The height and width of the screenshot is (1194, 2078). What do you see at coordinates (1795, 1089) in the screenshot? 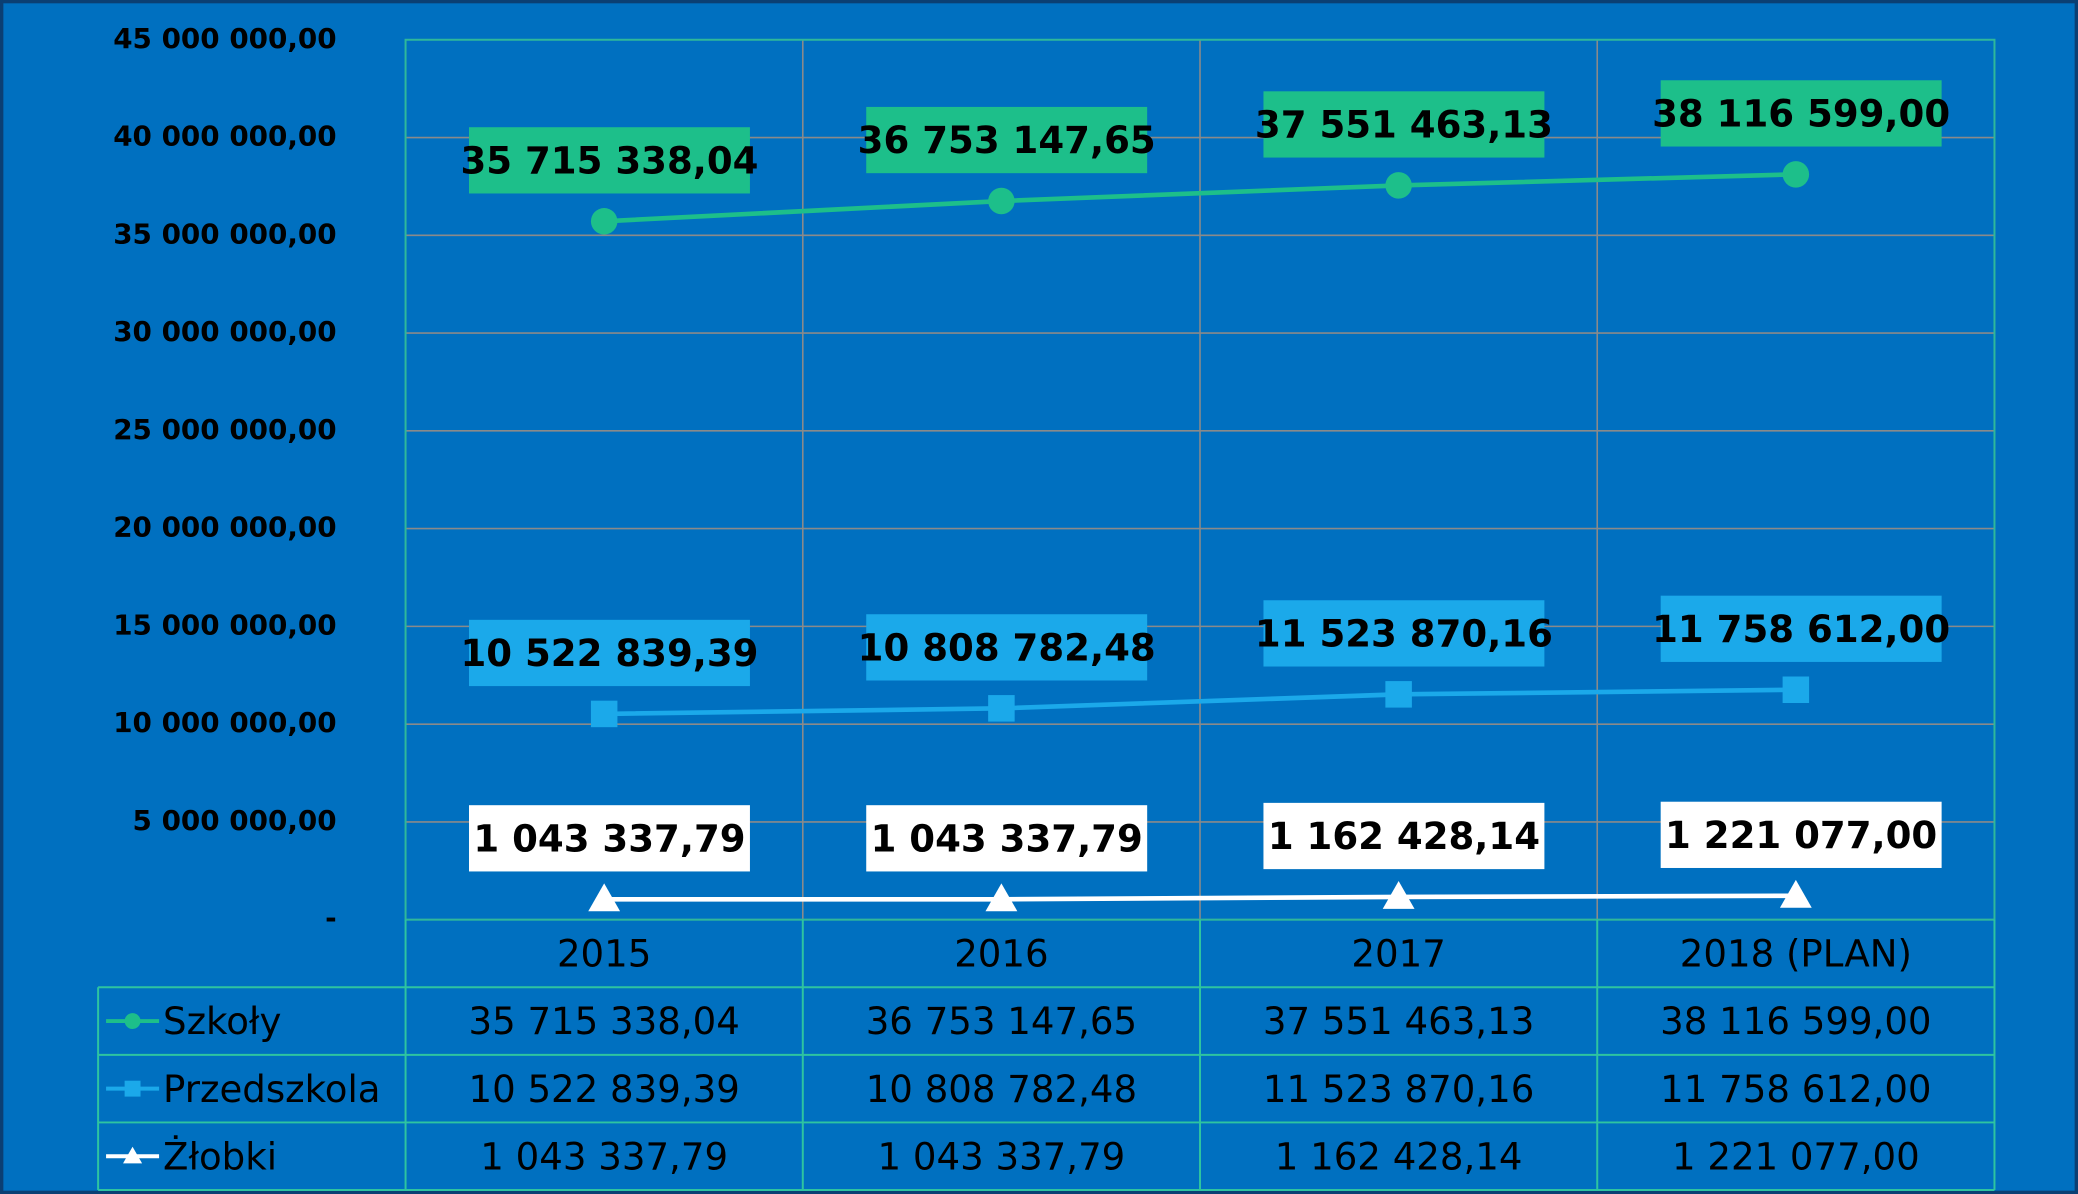
I see `table-cell: 11 758 612,00` at bounding box center [1795, 1089].